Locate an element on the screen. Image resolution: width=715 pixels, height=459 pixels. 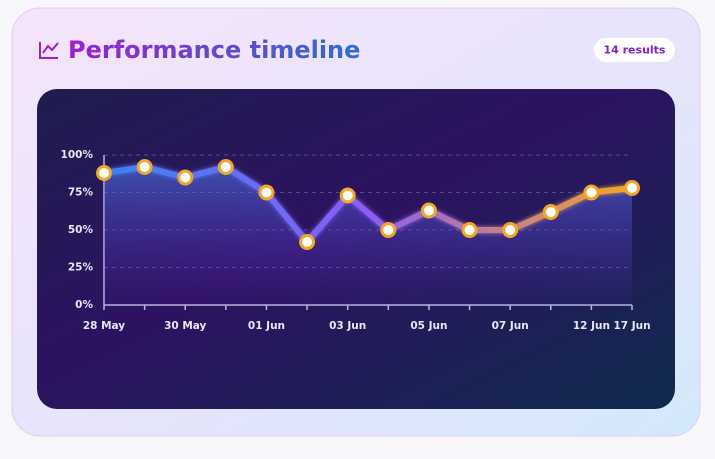
x-tick-label: 07 Jun is located at coordinates (510, 326).